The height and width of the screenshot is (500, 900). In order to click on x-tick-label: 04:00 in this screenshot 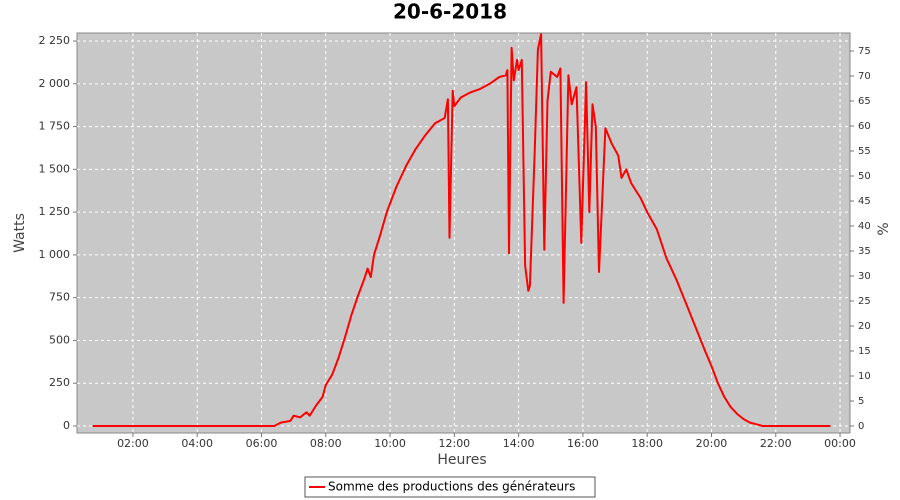, I will do `click(197, 443)`.